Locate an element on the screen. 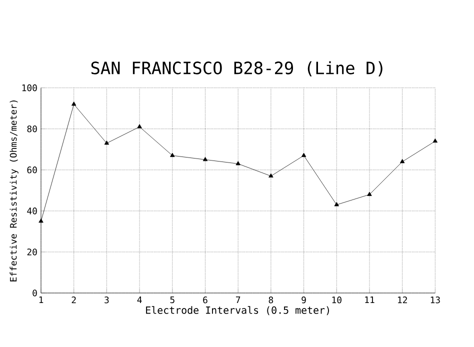 The width and height of the screenshot is (474, 347). x-tick-label: 2 is located at coordinates (74, 300).